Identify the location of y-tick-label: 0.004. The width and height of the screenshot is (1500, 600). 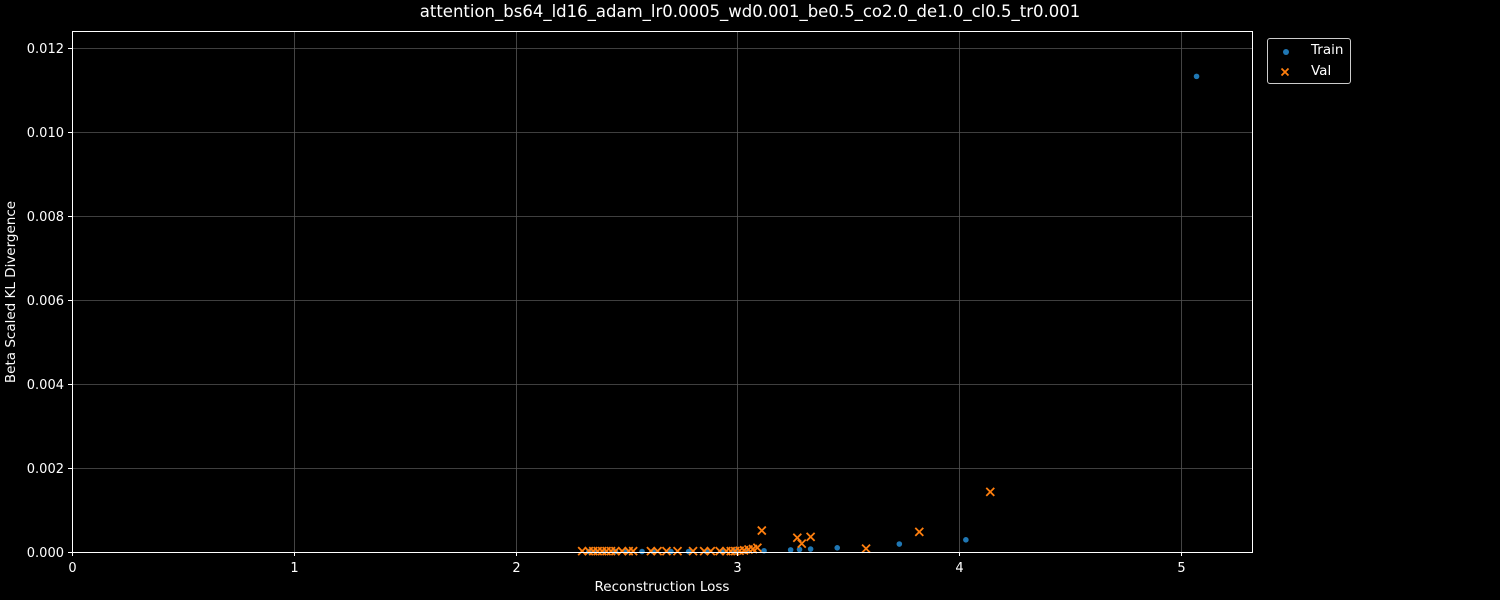
(45, 385).